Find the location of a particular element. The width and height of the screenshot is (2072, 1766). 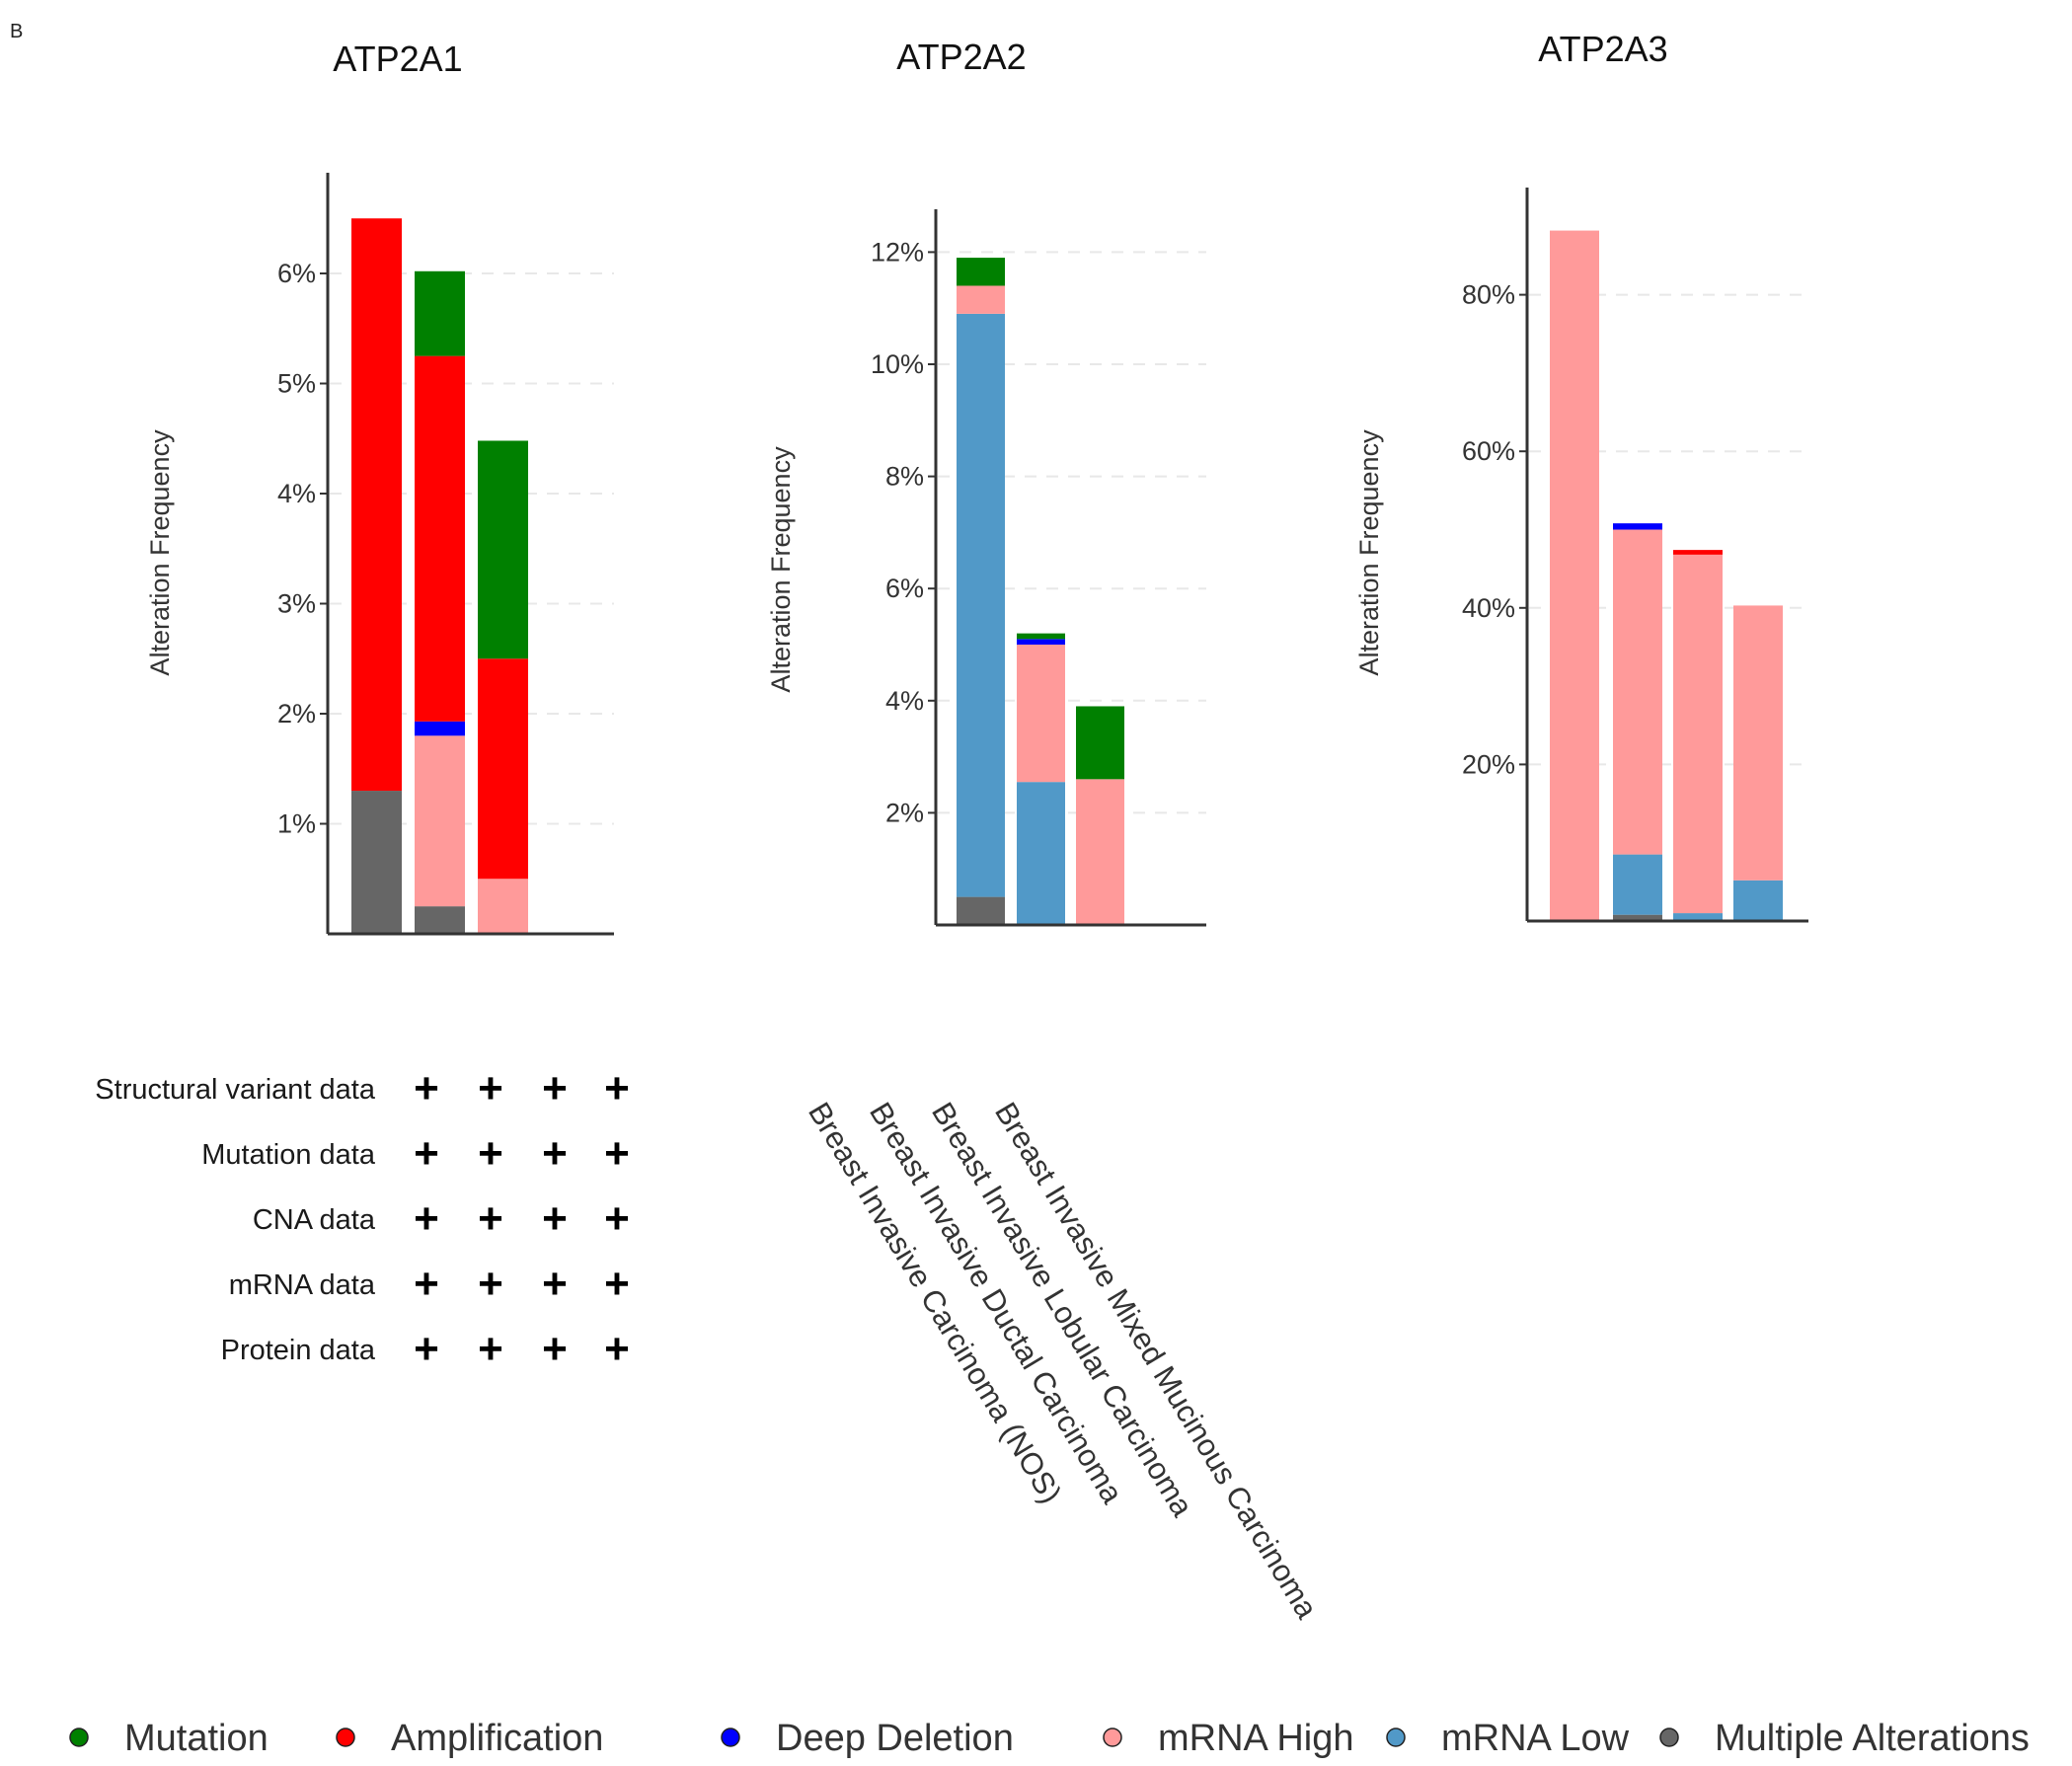

legend-item-mrna-low: mRNA Low is located at coordinates (1508, 1738).